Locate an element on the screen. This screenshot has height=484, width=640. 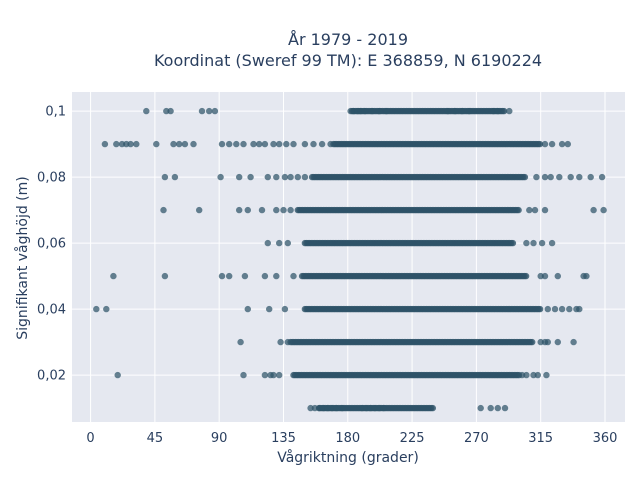
x-tick-label: 135 is located at coordinates (283, 438).